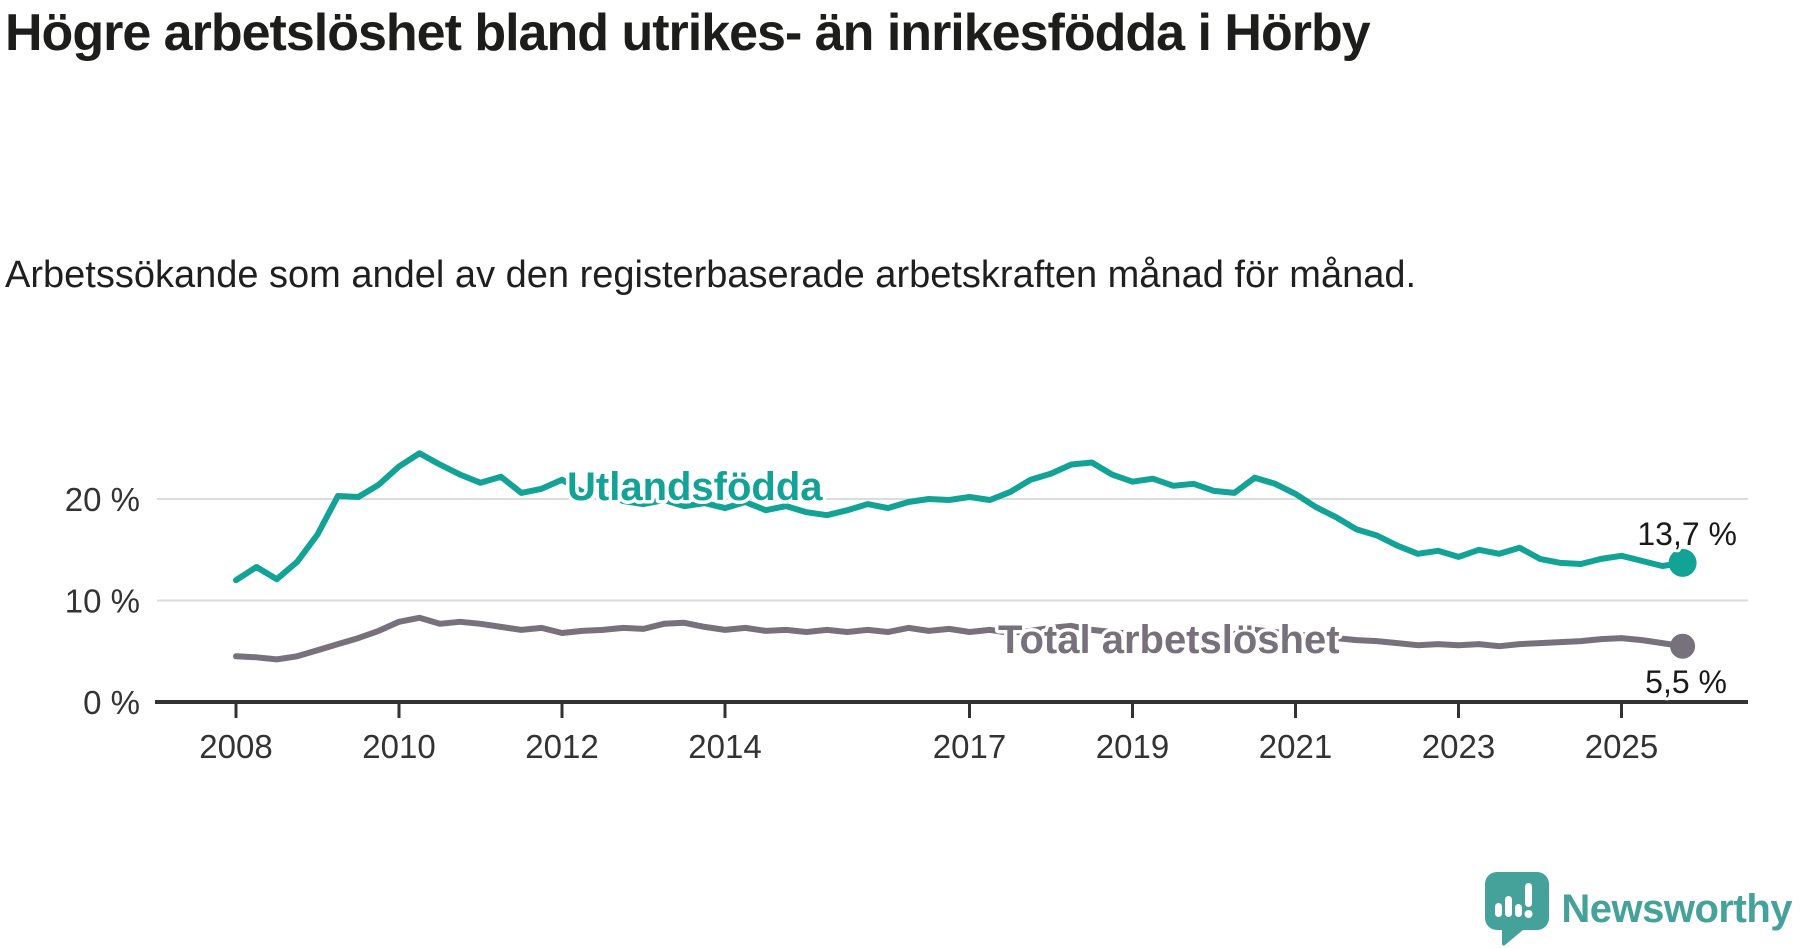  Describe the element at coordinates (1687, 534) in the screenshot. I see `end-value-label-utlandsfodda: 13,7 %` at that location.